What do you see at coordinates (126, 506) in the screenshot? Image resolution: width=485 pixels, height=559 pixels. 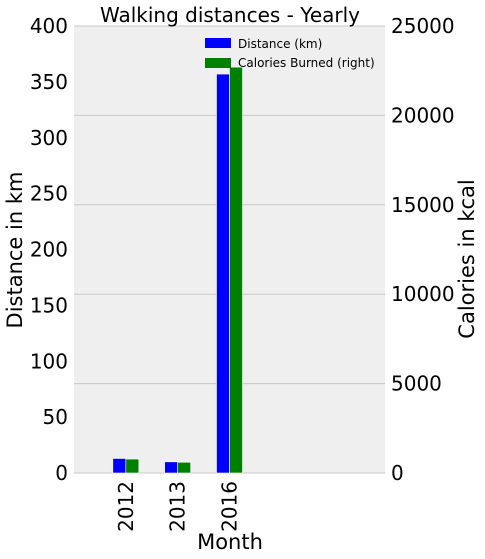 I see `x-tick-label: 2012` at bounding box center [126, 506].